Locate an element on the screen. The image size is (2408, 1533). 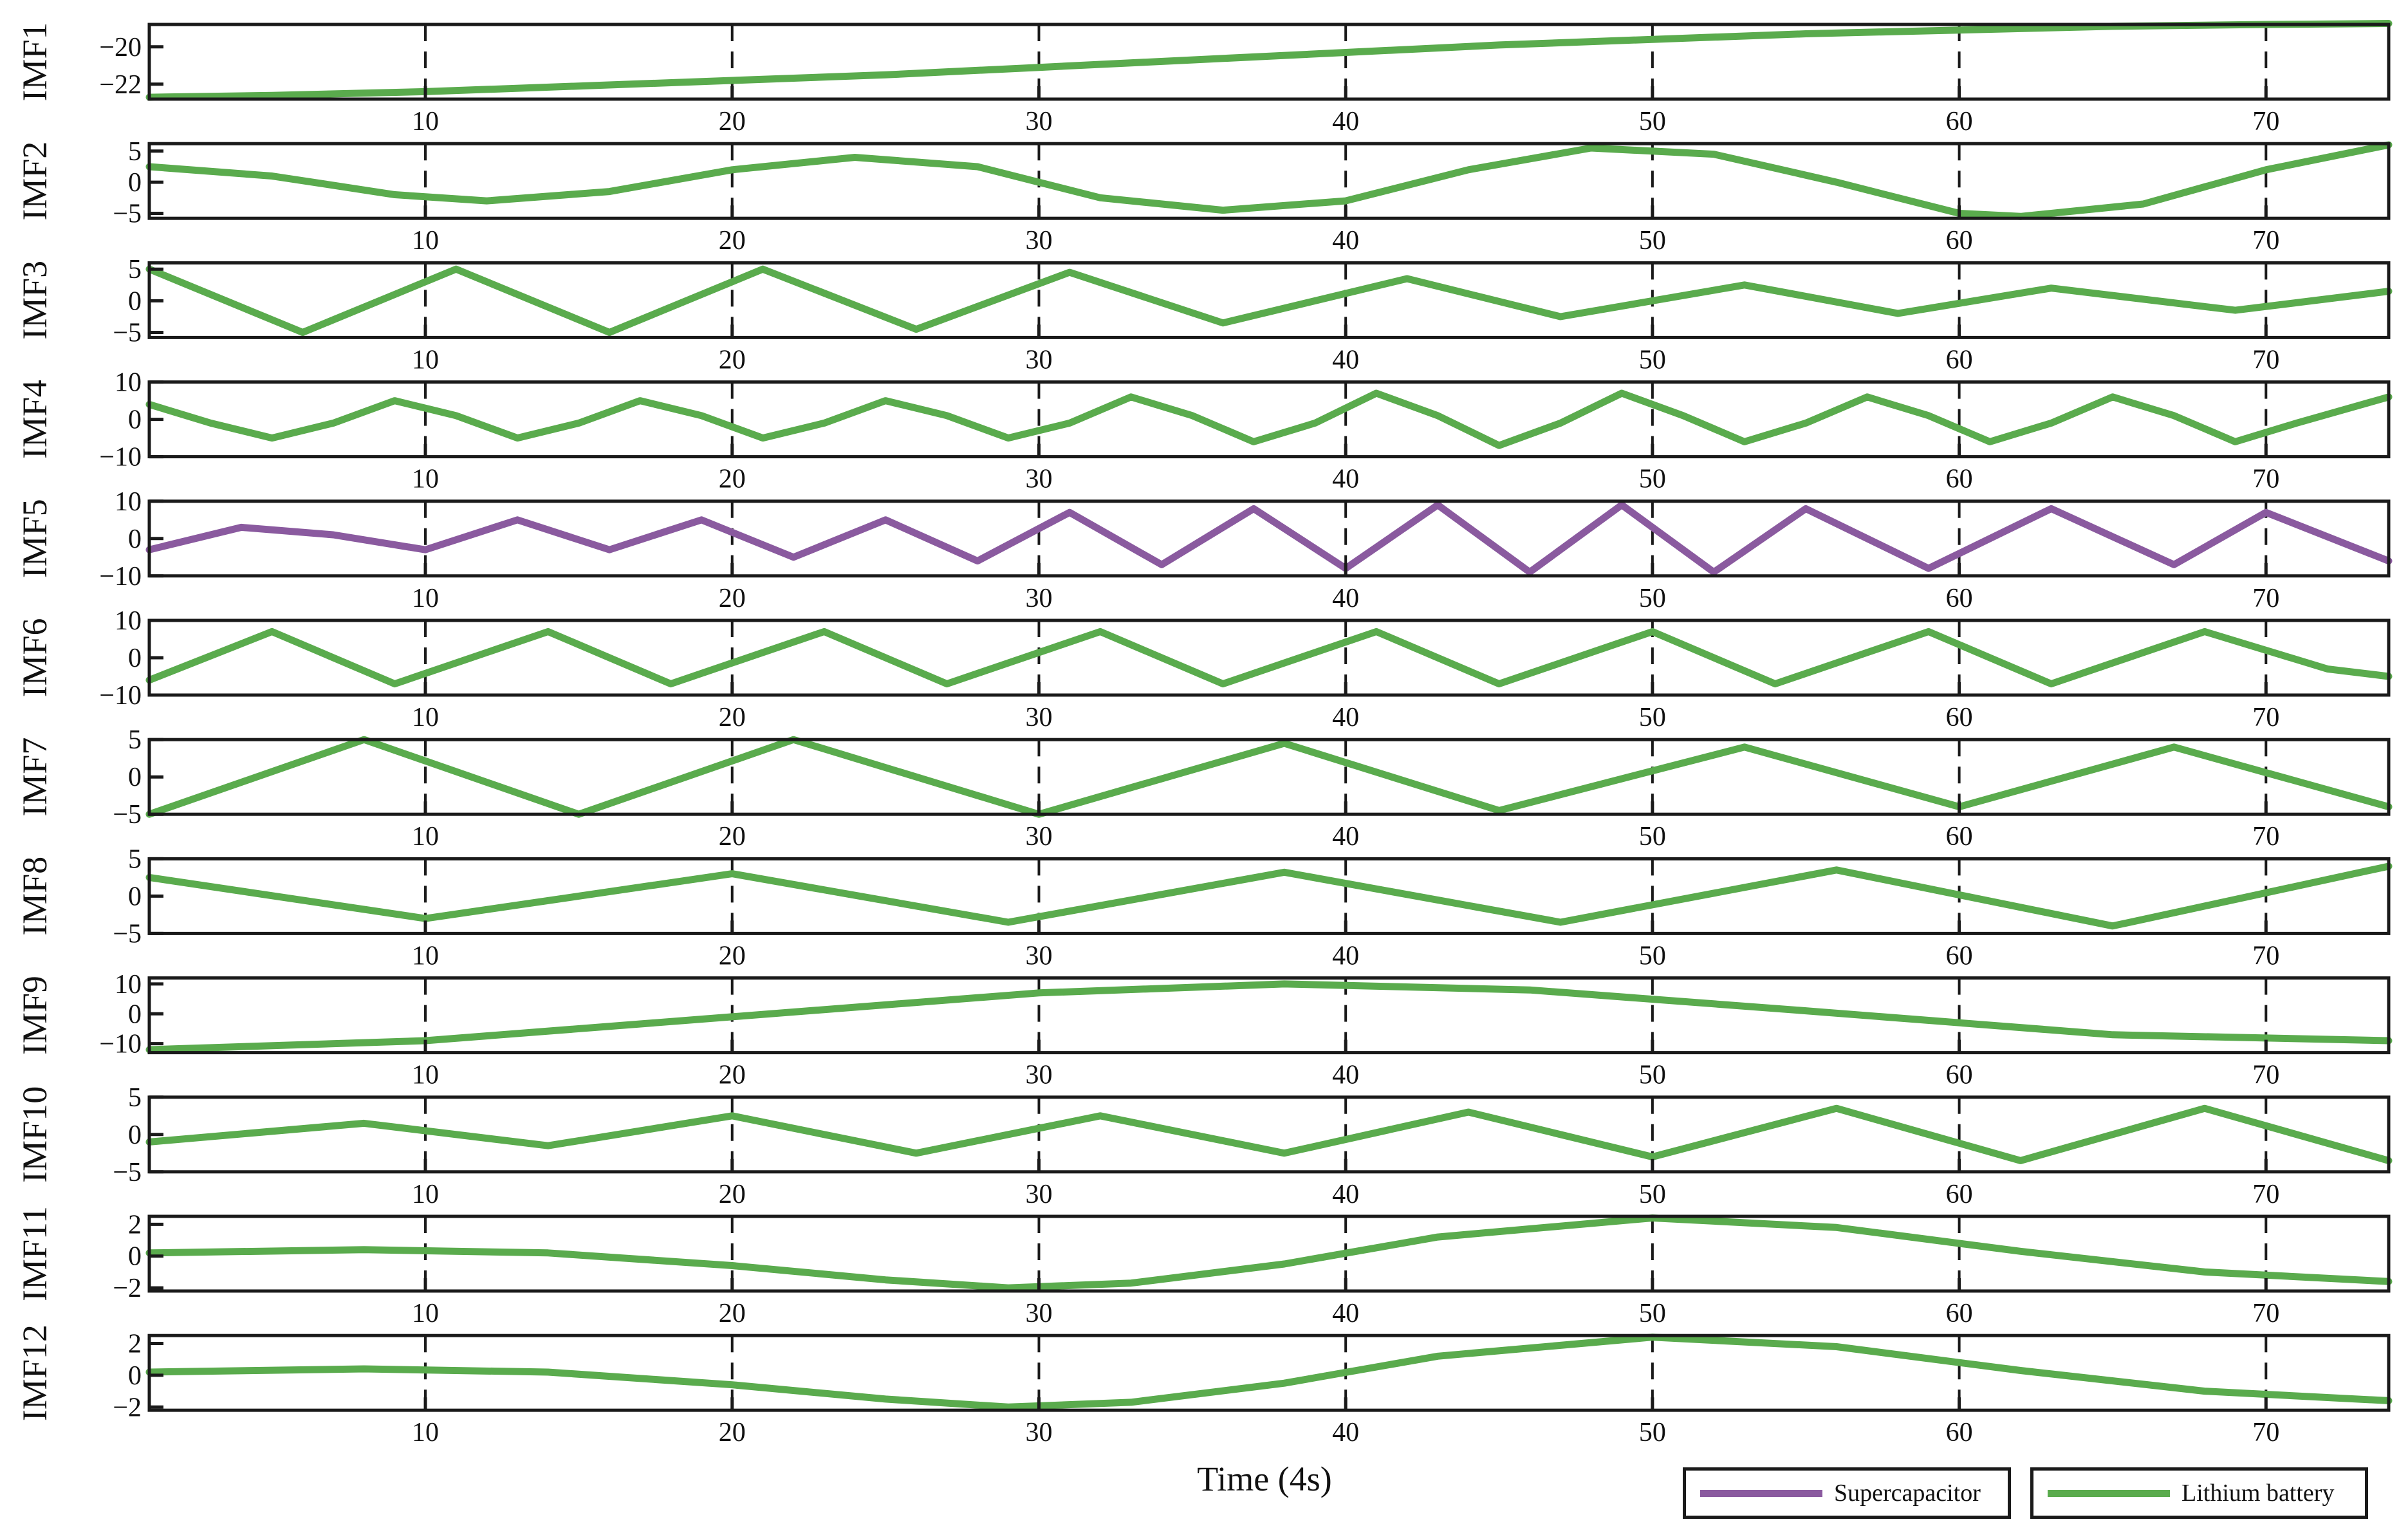
x-axis-label: Time (4s) is located at coordinates (1264, 1479).